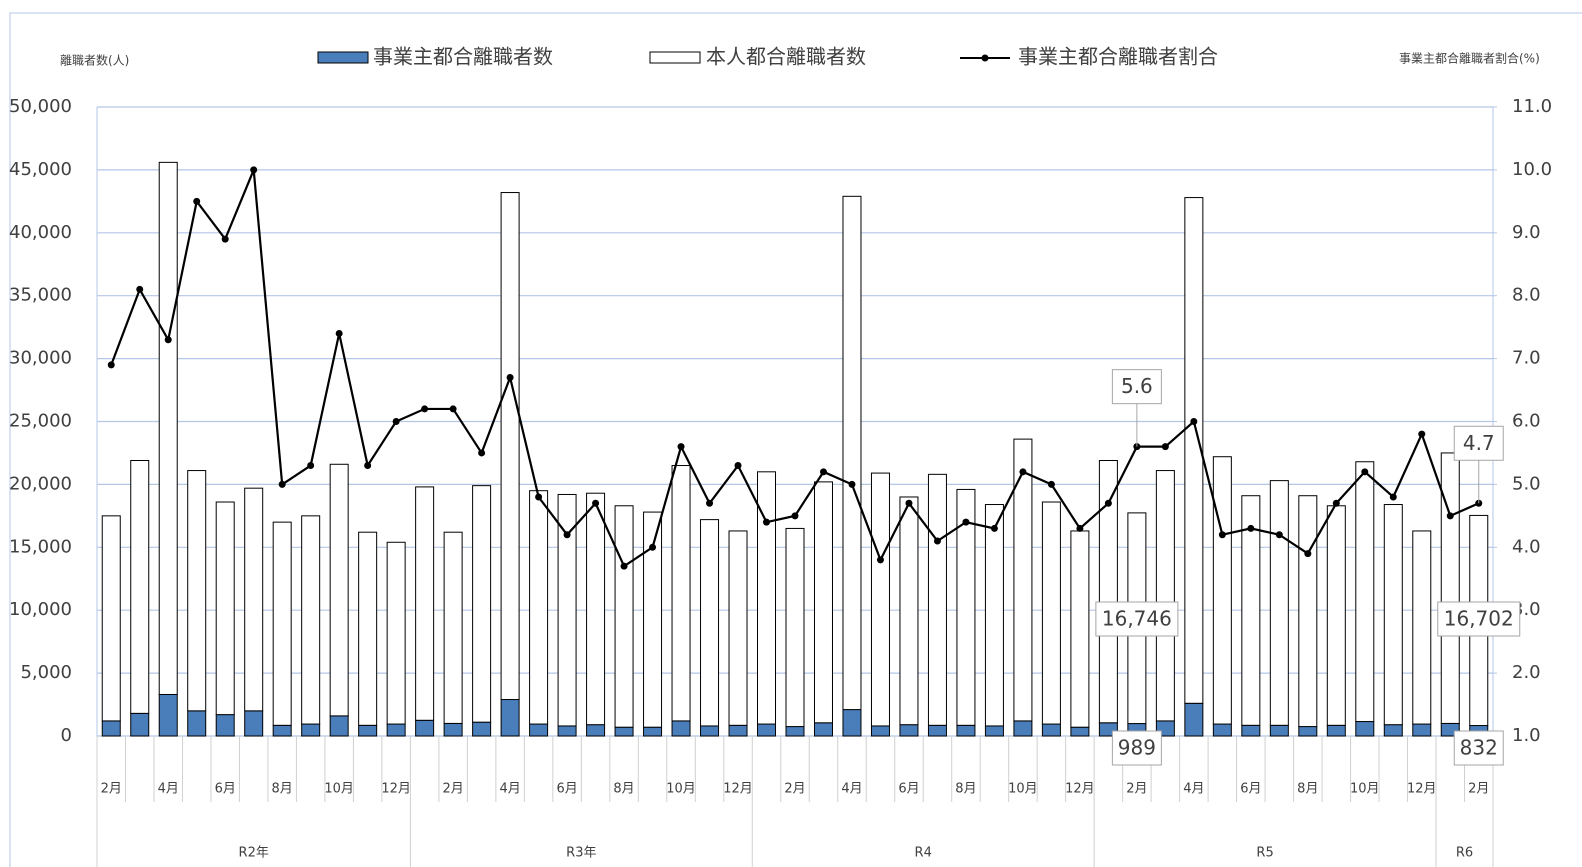  Describe the element at coordinates (794, 789) in the screenshot. I see `x-tick-label: 2月` at that location.